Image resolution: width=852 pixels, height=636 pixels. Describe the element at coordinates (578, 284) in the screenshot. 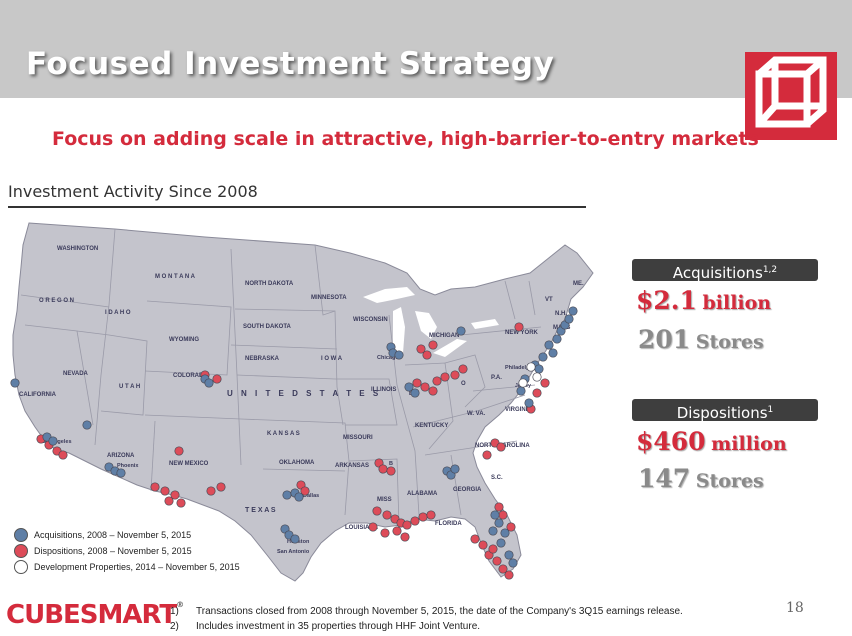

I see `state-label-me: ME.` at that location.